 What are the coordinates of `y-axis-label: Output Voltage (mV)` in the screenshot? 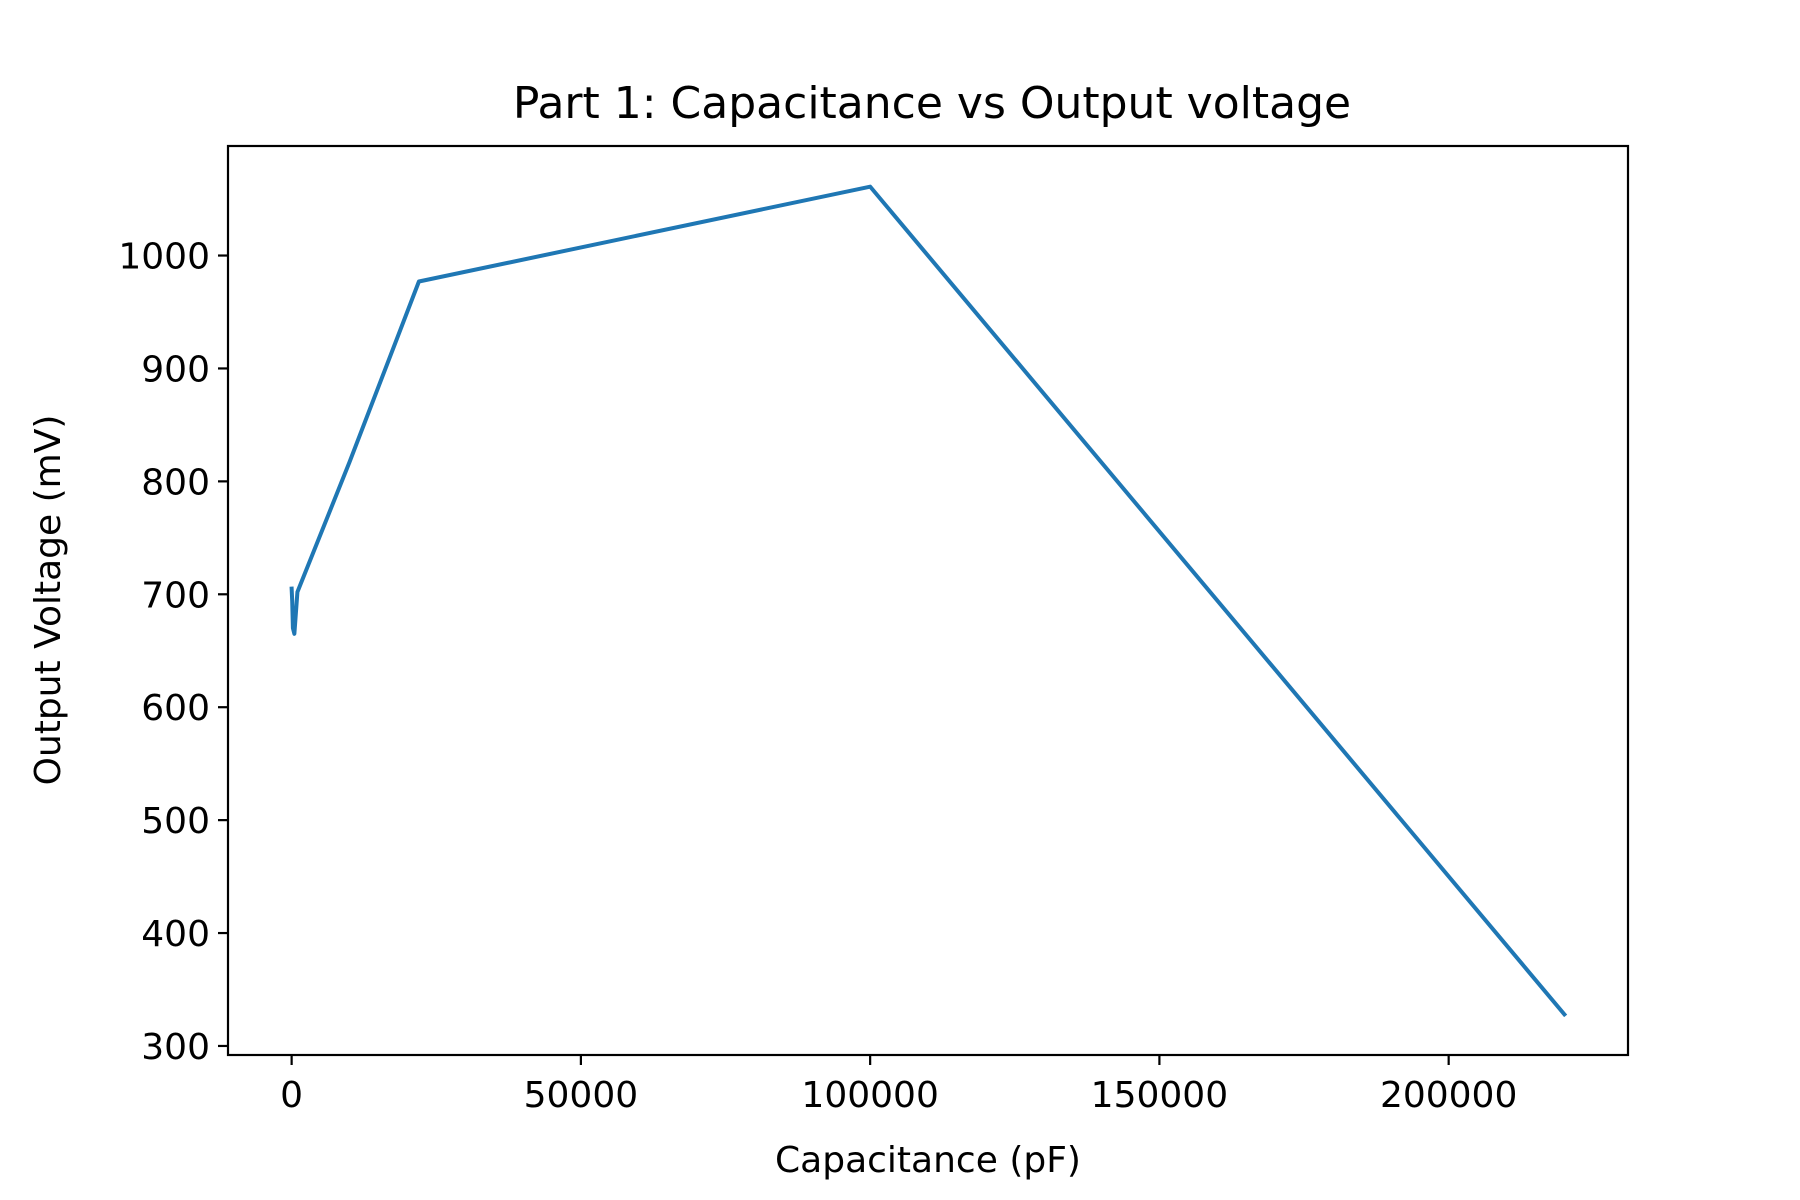 It's located at (48, 600).